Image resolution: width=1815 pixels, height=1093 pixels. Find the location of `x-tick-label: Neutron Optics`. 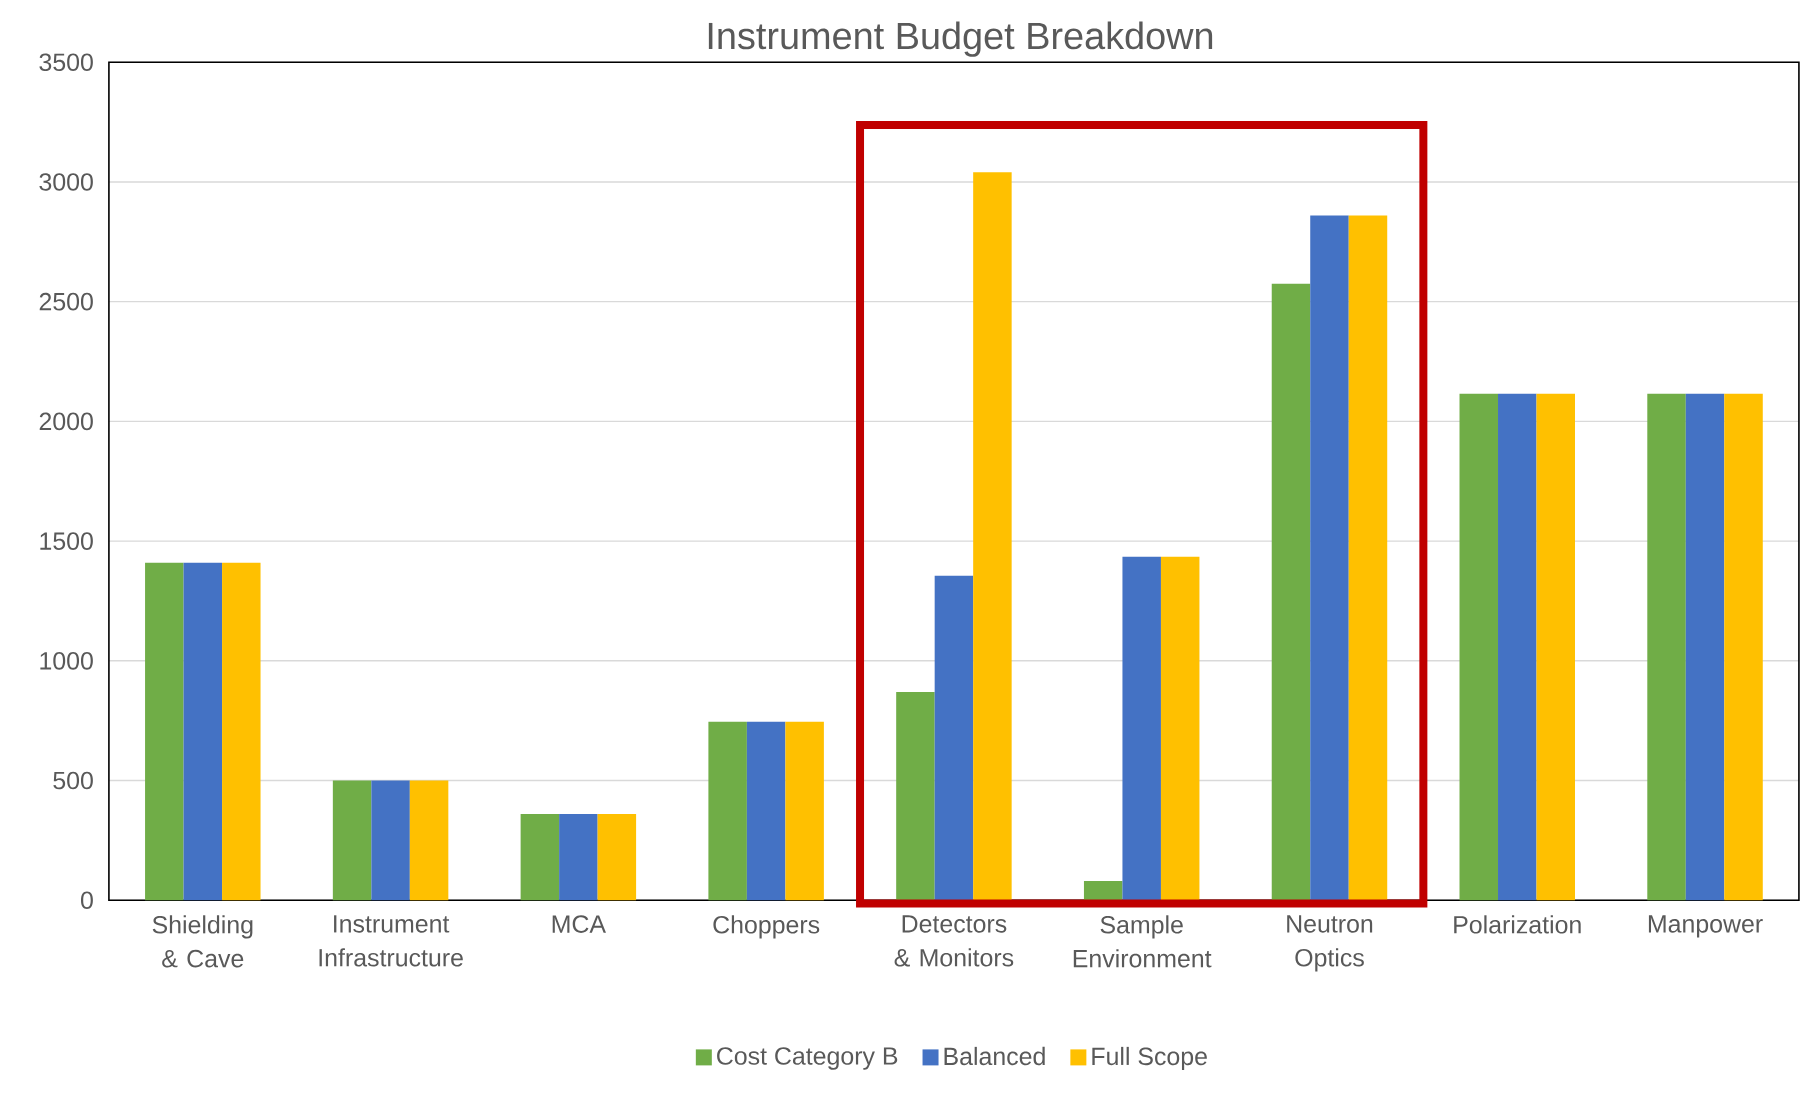

x-tick-label: Neutron Optics is located at coordinates (1330, 943).